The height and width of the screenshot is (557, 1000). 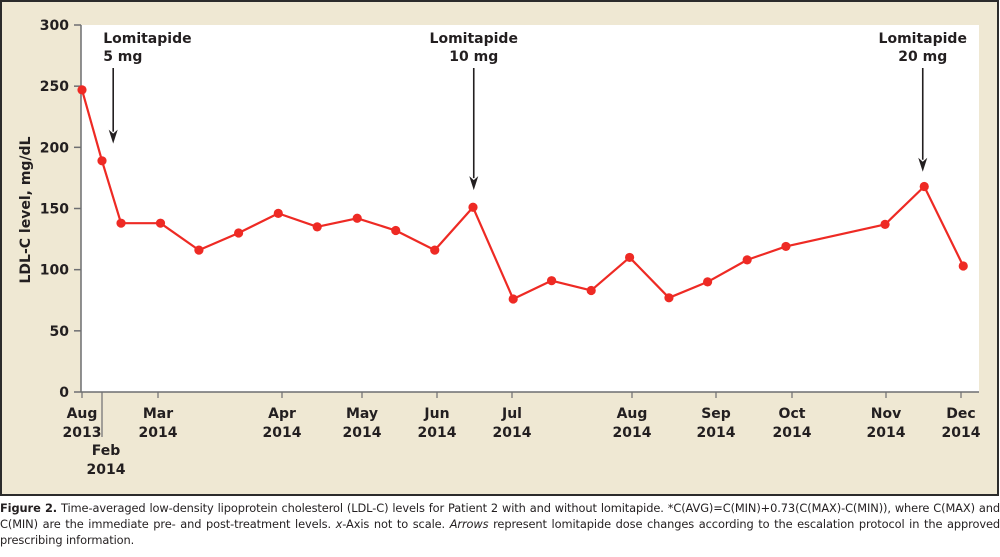 What do you see at coordinates (64, 393) in the screenshot?
I see `y-tick-label: 0` at bounding box center [64, 393].